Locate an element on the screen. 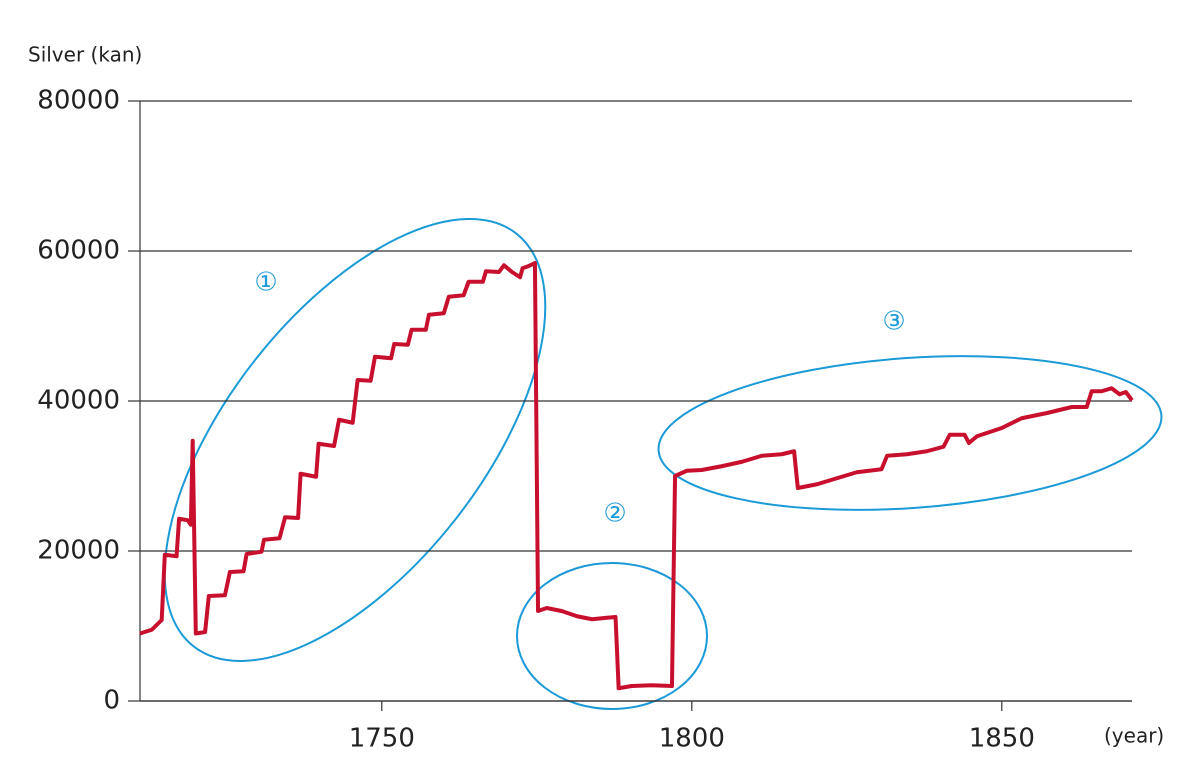  y-tick-label: 60000 is located at coordinates (78, 251).